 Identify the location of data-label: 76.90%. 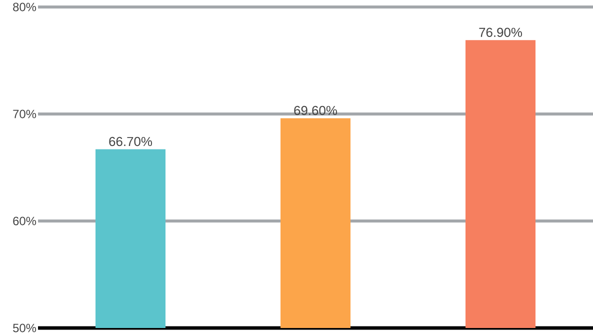
(500, 32).